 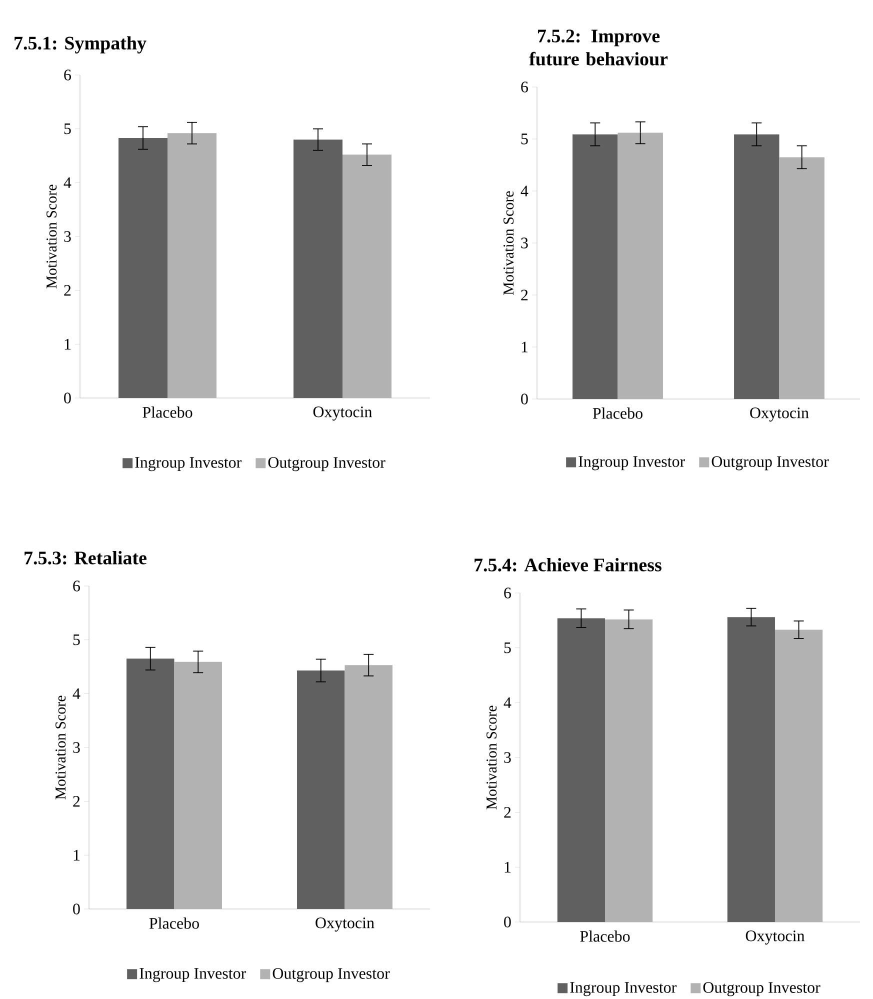 I want to click on chart-title: 7.5.1: Sympathy, so click(x=80, y=45).